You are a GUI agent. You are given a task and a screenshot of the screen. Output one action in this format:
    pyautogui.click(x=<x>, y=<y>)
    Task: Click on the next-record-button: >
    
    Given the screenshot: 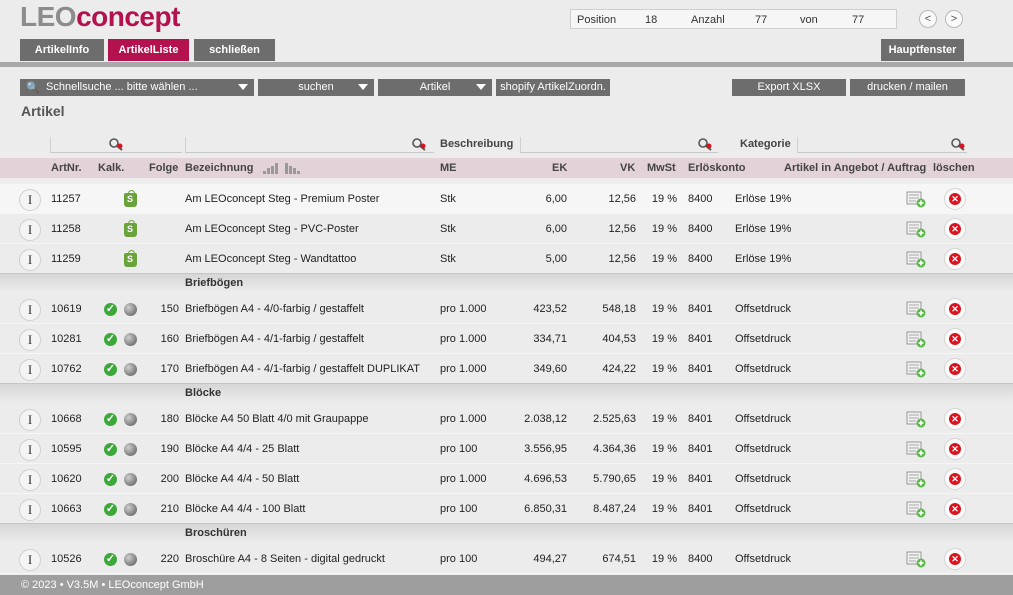 What is the action you would take?
    pyautogui.click(x=954, y=19)
    